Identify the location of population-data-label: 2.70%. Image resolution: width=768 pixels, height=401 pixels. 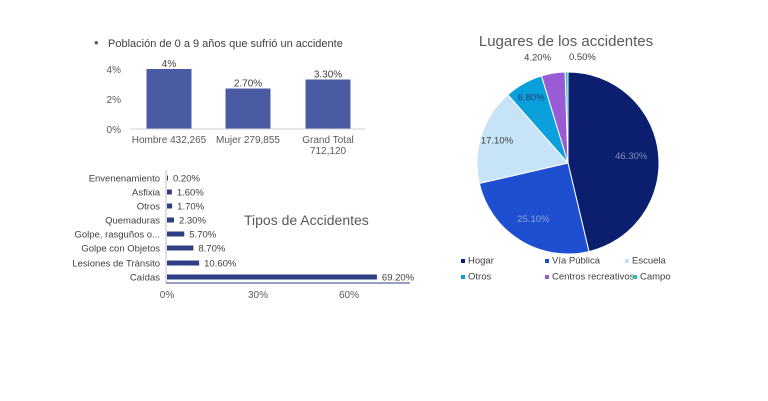
(248, 84).